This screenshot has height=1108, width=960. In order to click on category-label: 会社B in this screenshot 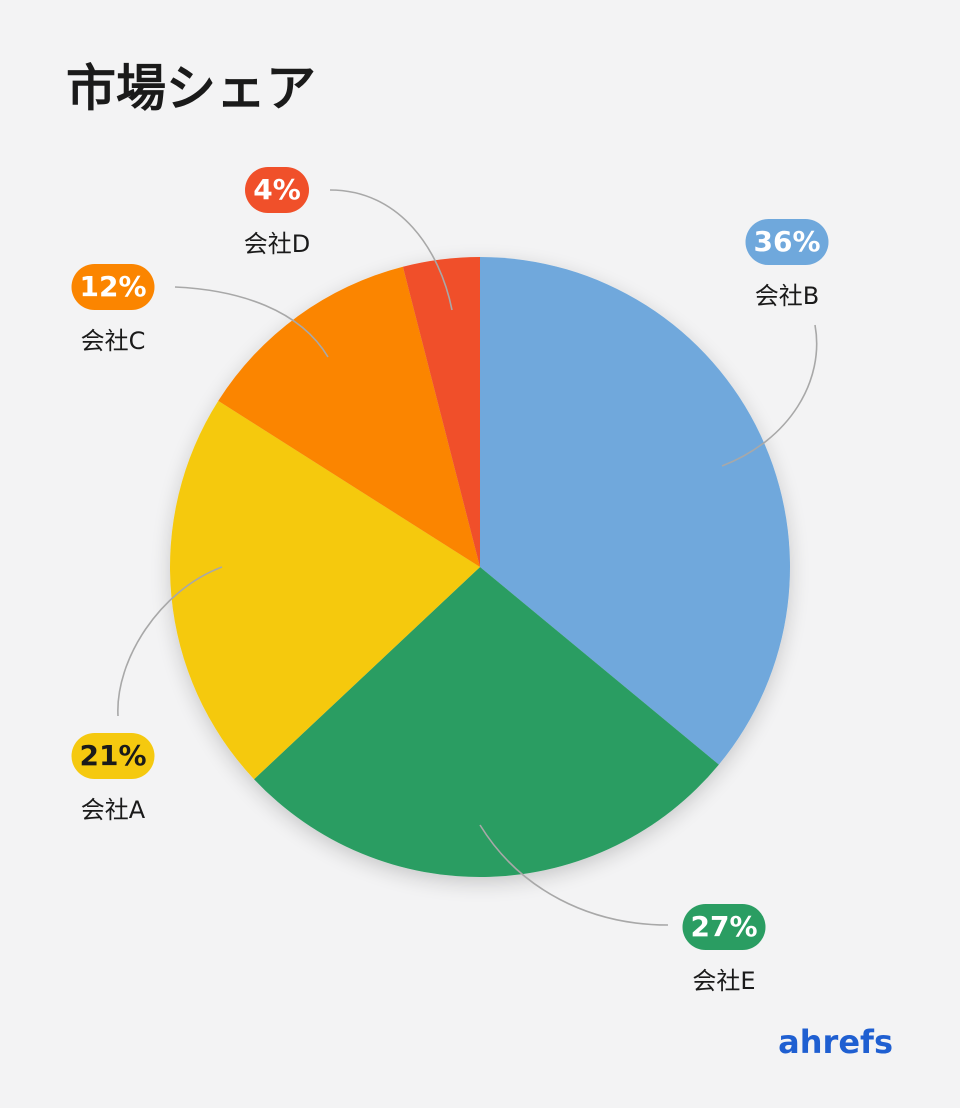, I will do `click(787, 296)`.